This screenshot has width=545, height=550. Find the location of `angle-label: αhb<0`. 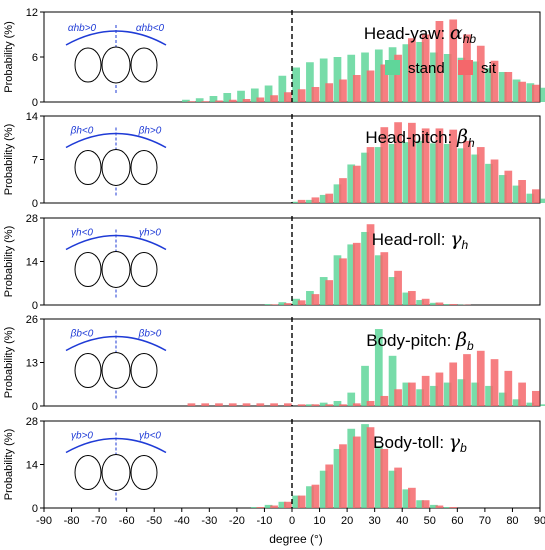

angle-label: αhb<0 is located at coordinates (150, 28).